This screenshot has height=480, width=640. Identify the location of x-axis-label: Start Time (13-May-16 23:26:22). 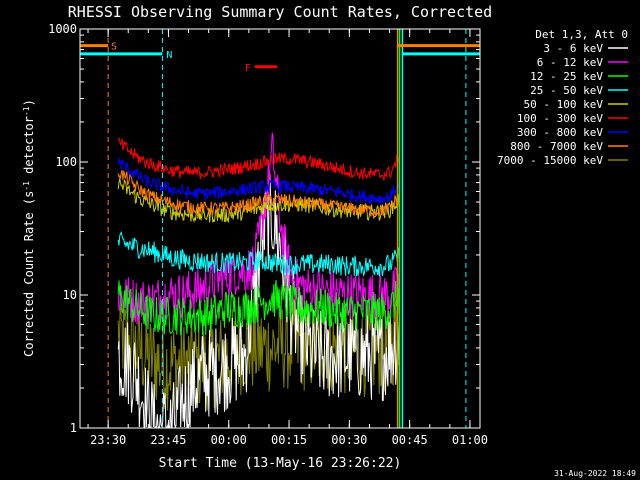
(280, 463).